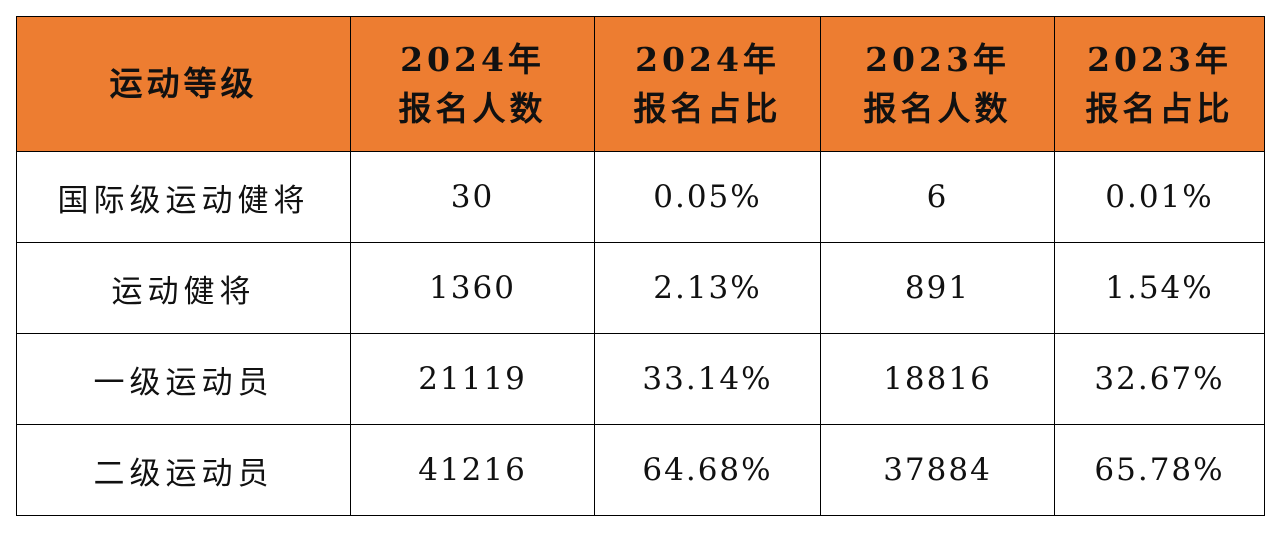 The height and width of the screenshot is (536, 1280). What do you see at coordinates (707, 288) in the screenshot?
I see `cell-share-2024: 2.13%` at bounding box center [707, 288].